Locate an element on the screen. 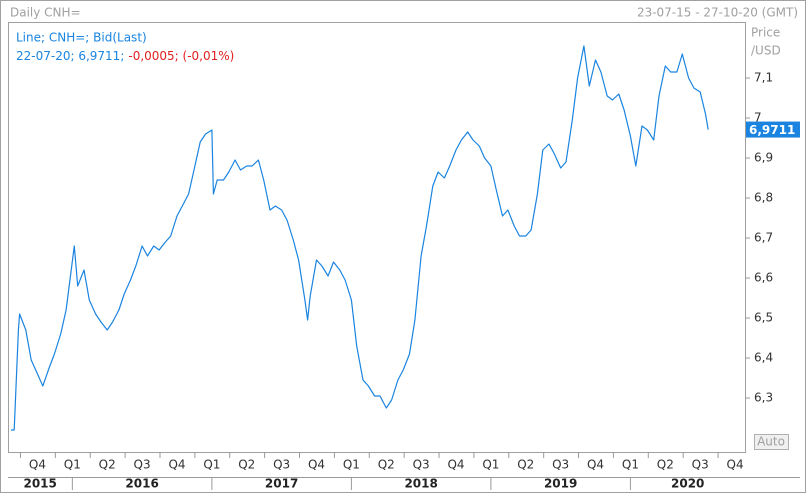  year-label: 2016 is located at coordinates (141, 484).